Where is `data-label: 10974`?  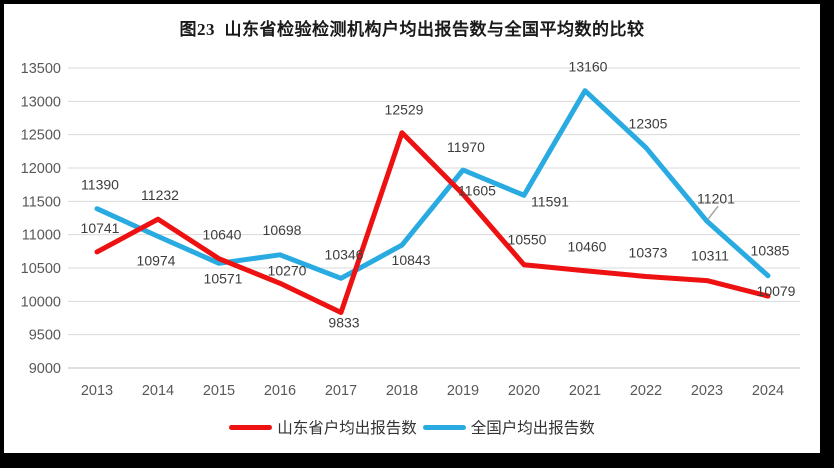
data-label: 10974 is located at coordinates (156, 260).